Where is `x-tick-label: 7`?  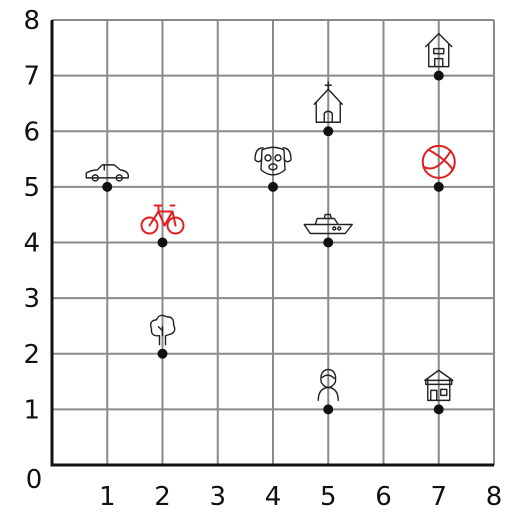
x-tick-label: 7 is located at coordinates (438, 497).